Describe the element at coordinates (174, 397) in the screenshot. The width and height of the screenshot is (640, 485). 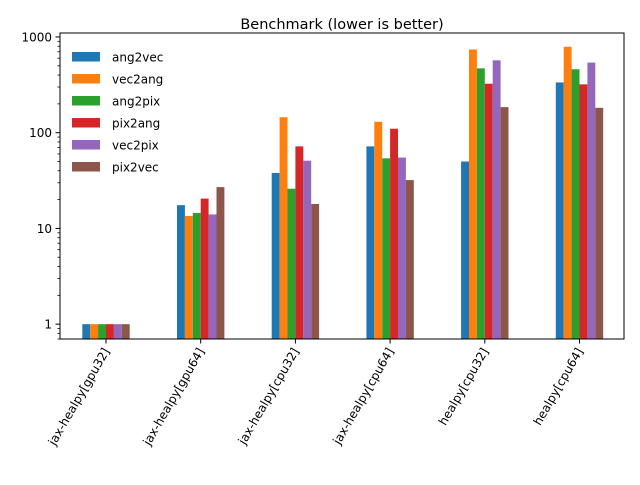
I see `x-tick-label-1: jax-healpy[gpu64]` at that location.